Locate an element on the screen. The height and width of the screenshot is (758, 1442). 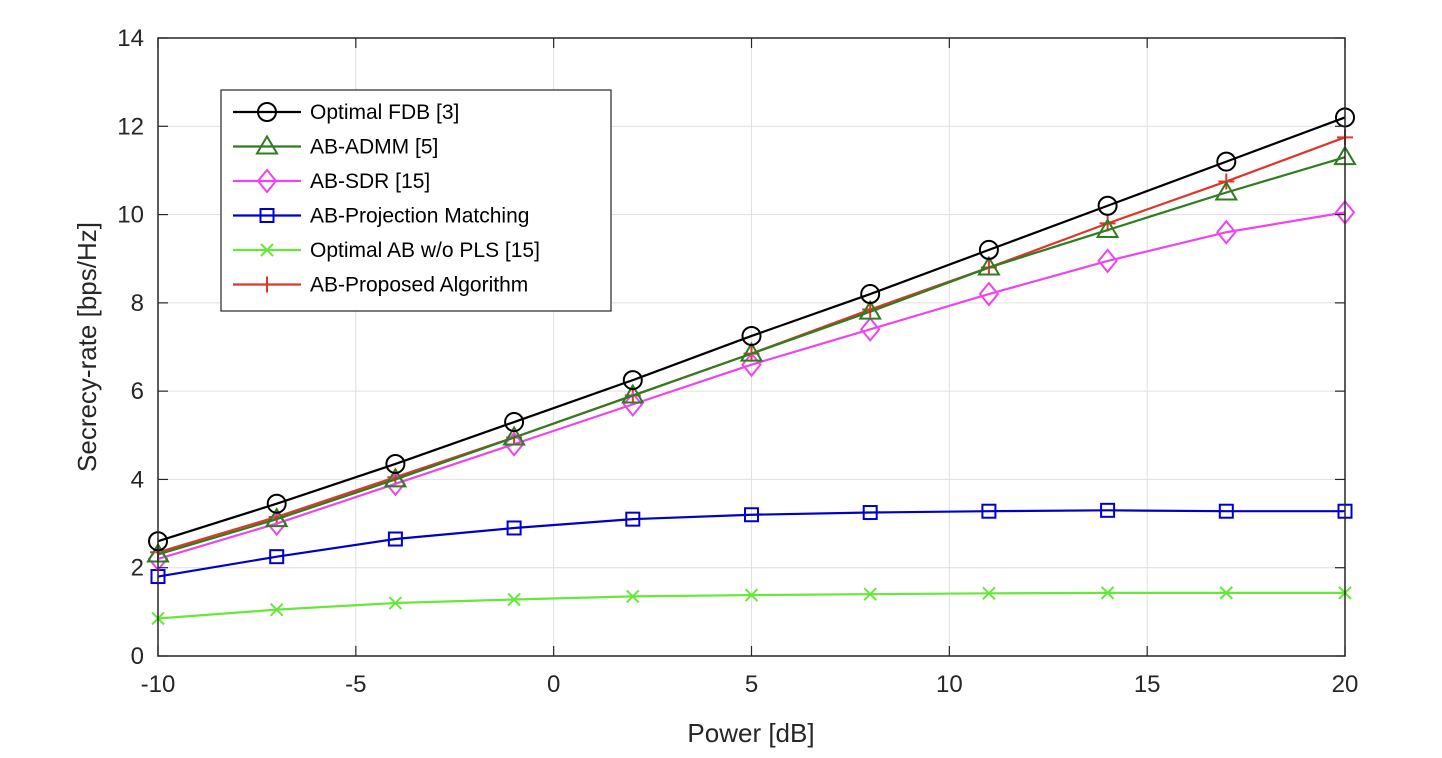
legend-entry: AB-SDR [15] is located at coordinates (331, 181).